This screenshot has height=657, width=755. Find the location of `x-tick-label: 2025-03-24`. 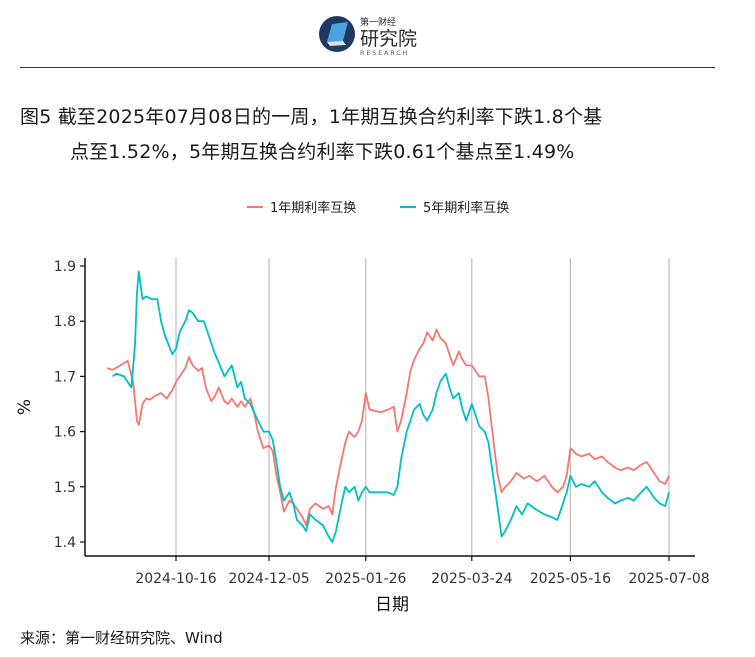

x-tick-label: 2025-03-24 is located at coordinates (471, 579).